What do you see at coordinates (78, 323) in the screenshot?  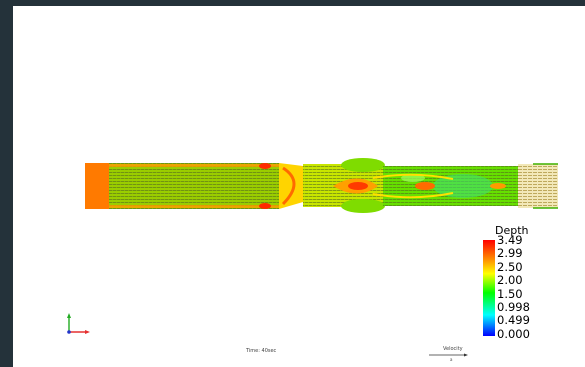 I see `orientation-axes-icon` at bounding box center [78, 323].